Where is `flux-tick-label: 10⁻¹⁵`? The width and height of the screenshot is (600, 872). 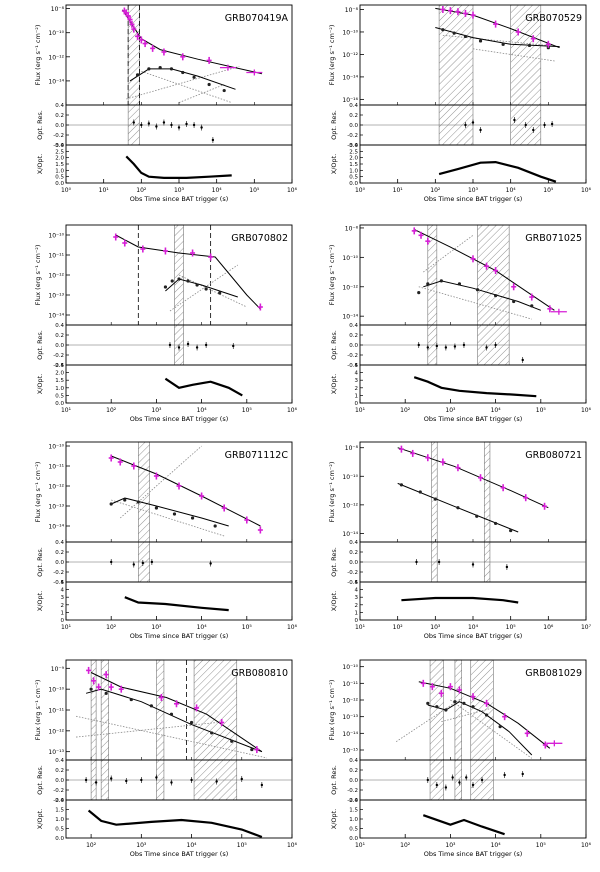 flux-tick-label: 10⁻¹⁵ is located at coordinates (350, 751).